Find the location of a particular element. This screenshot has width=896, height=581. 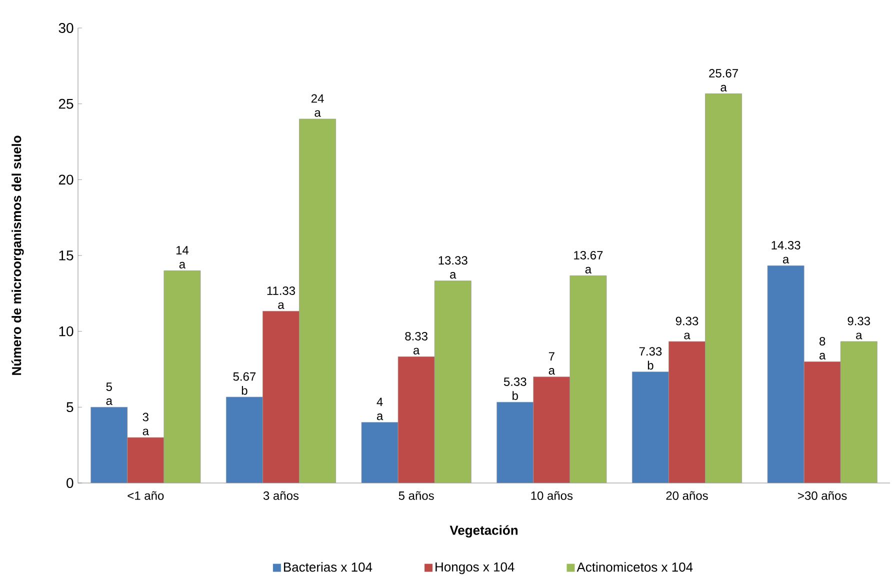

y-axis-title: Número de microorganismos del suelo is located at coordinates (18, 255).